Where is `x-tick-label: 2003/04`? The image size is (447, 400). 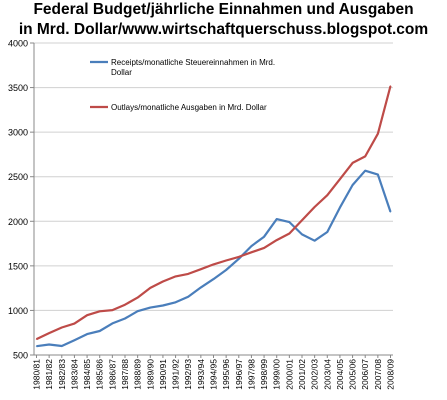 x-tick-label: 2003/04 is located at coordinates (327, 374).